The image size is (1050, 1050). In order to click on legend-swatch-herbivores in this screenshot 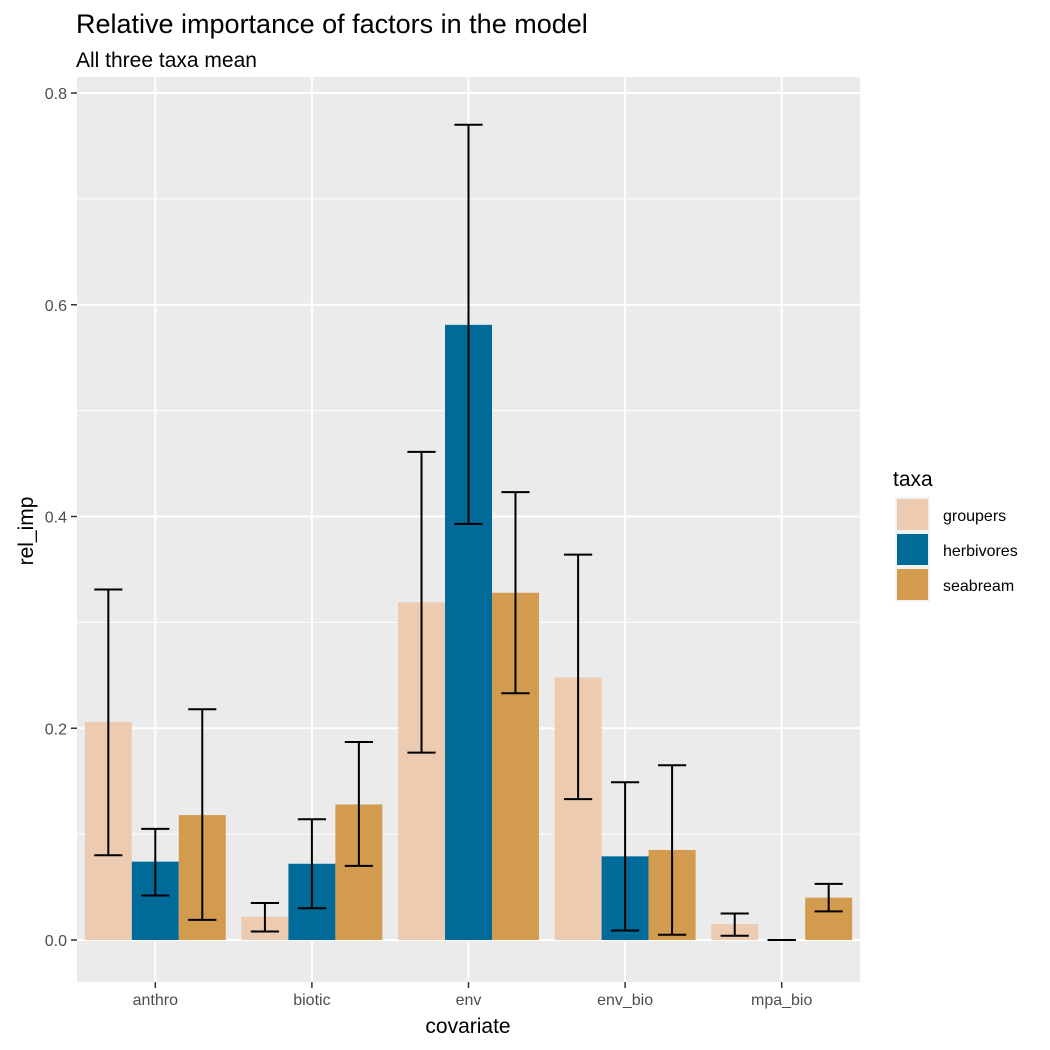, I will do `click(912, 549)`.